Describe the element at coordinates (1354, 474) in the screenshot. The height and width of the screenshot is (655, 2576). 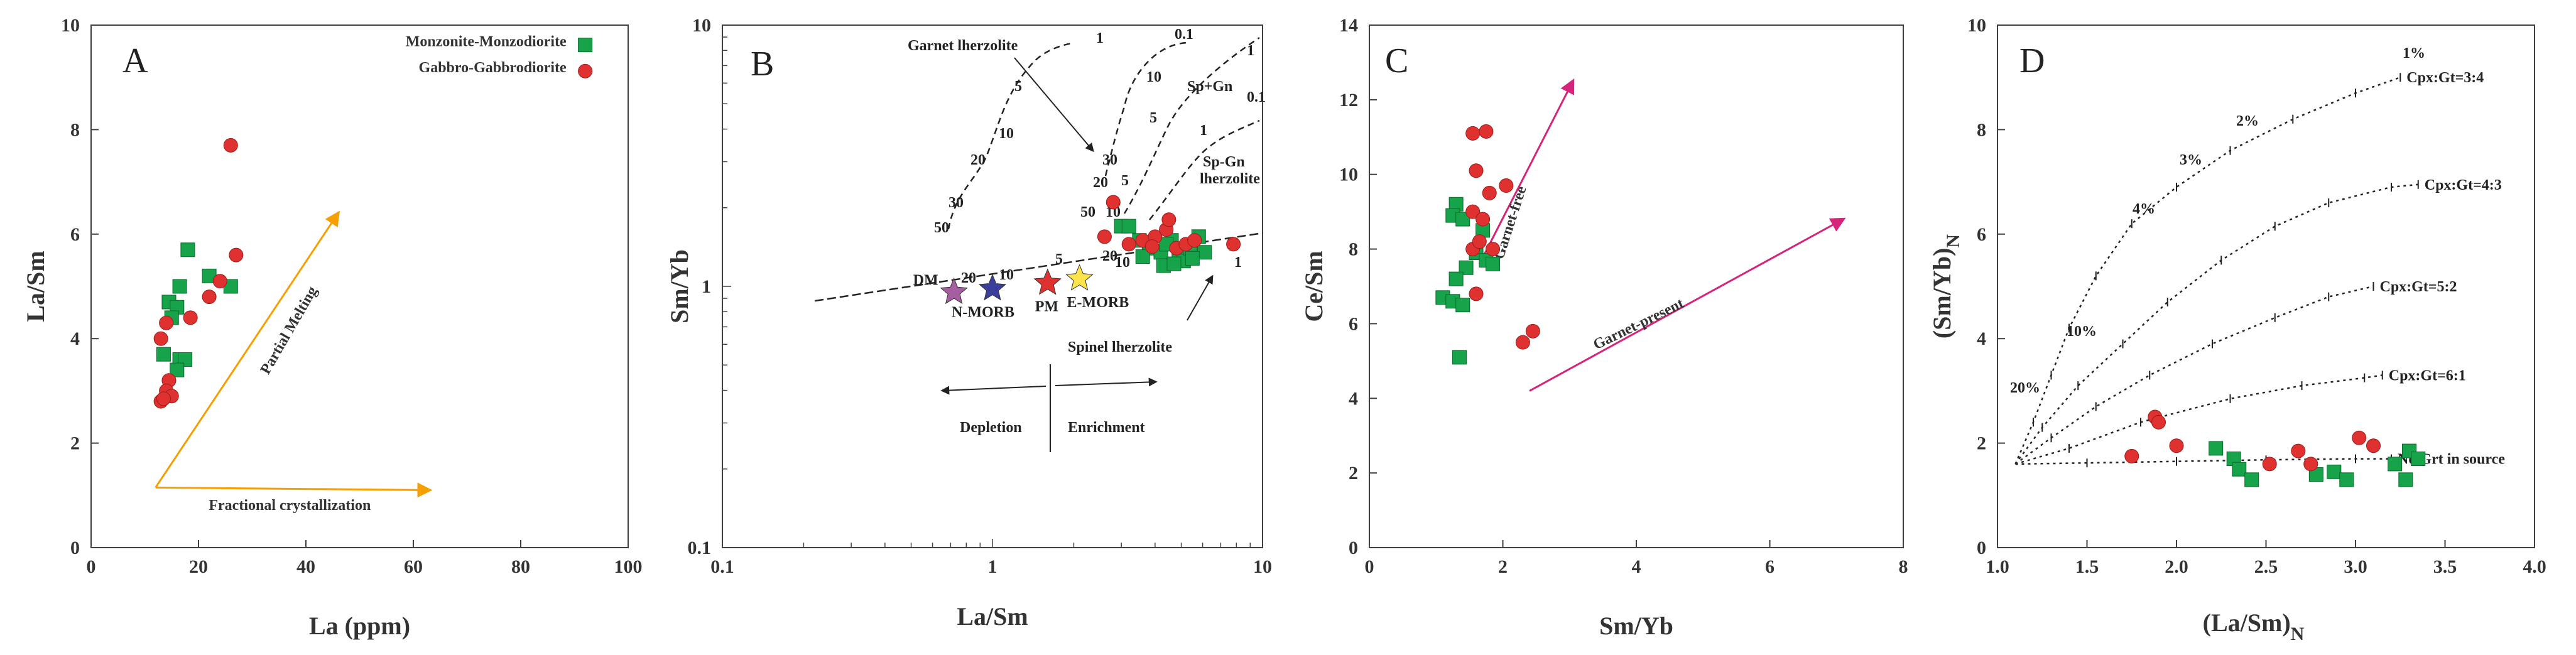
I see `y-tick-label: 2` at that location.